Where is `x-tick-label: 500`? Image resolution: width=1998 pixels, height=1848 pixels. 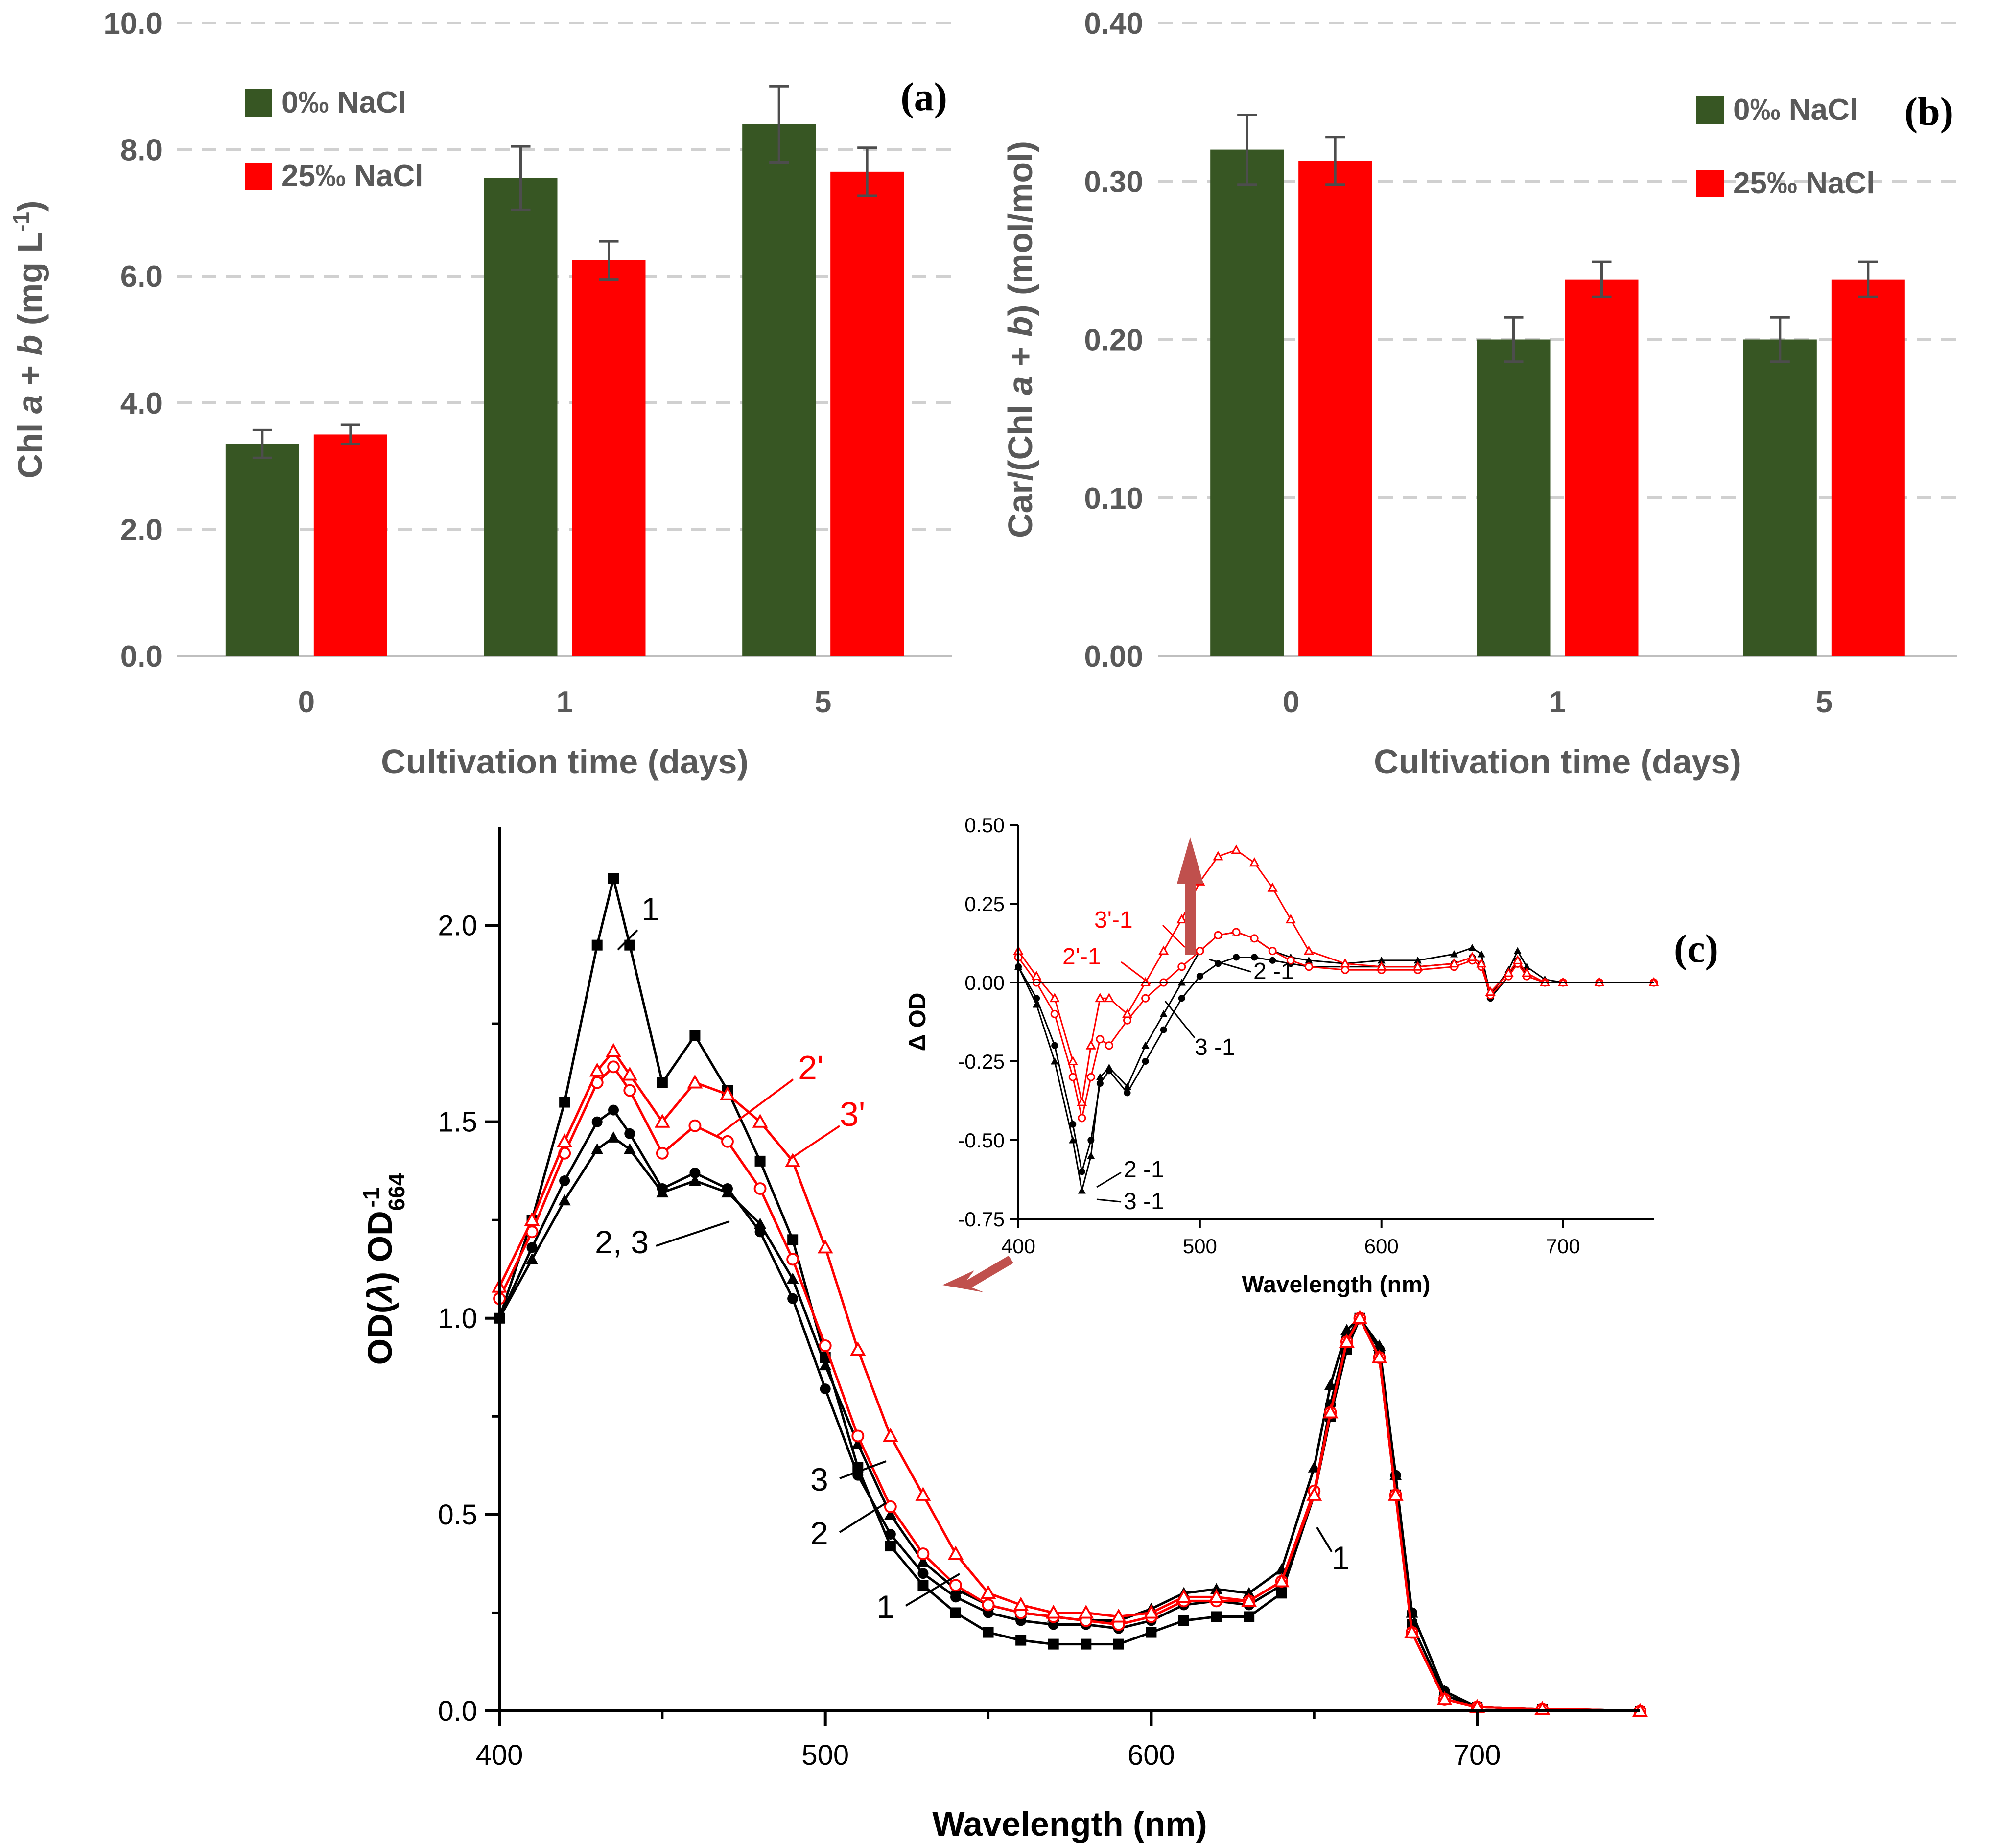
x-tick-label: 500 is located at coordinates (1200, 1246).